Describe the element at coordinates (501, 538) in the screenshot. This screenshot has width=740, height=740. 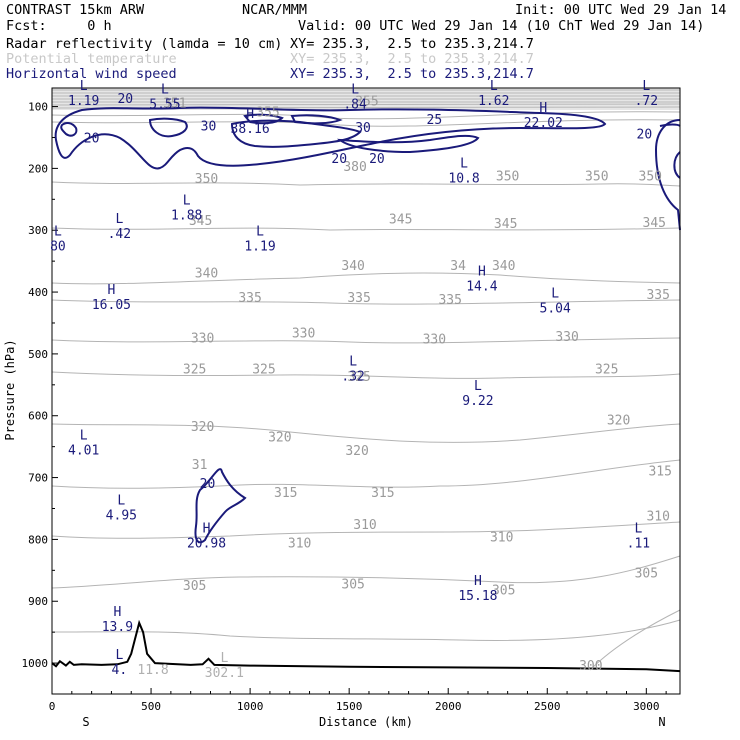
I see `theta-contour-label: 310` at that location.